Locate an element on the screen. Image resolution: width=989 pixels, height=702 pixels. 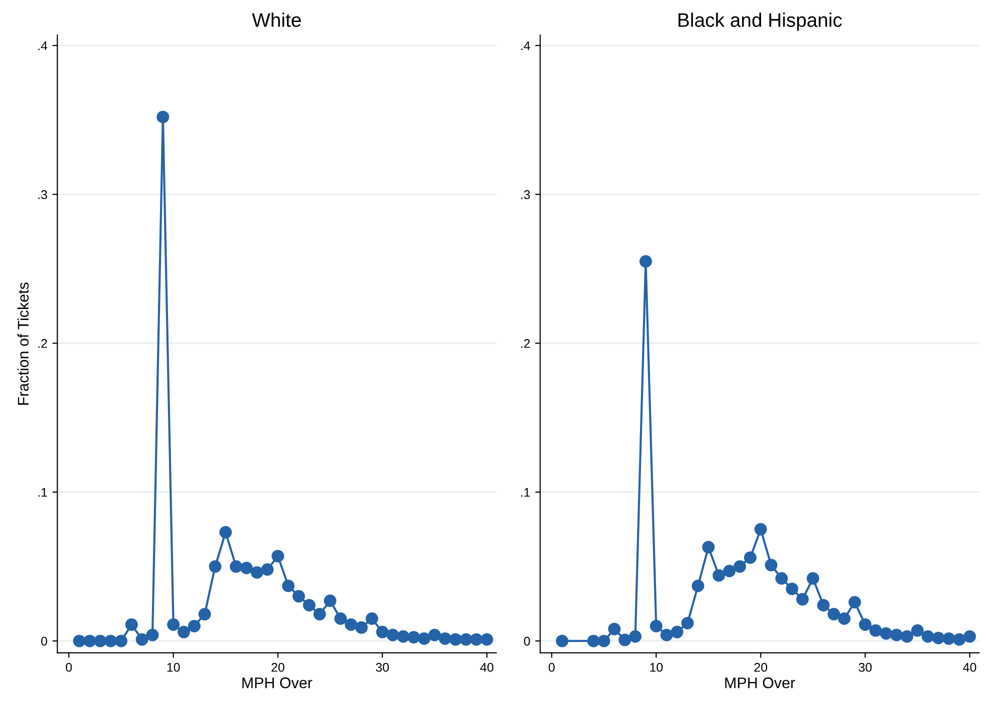
x-tick-label: 20 is located at coordinates (761, 667).